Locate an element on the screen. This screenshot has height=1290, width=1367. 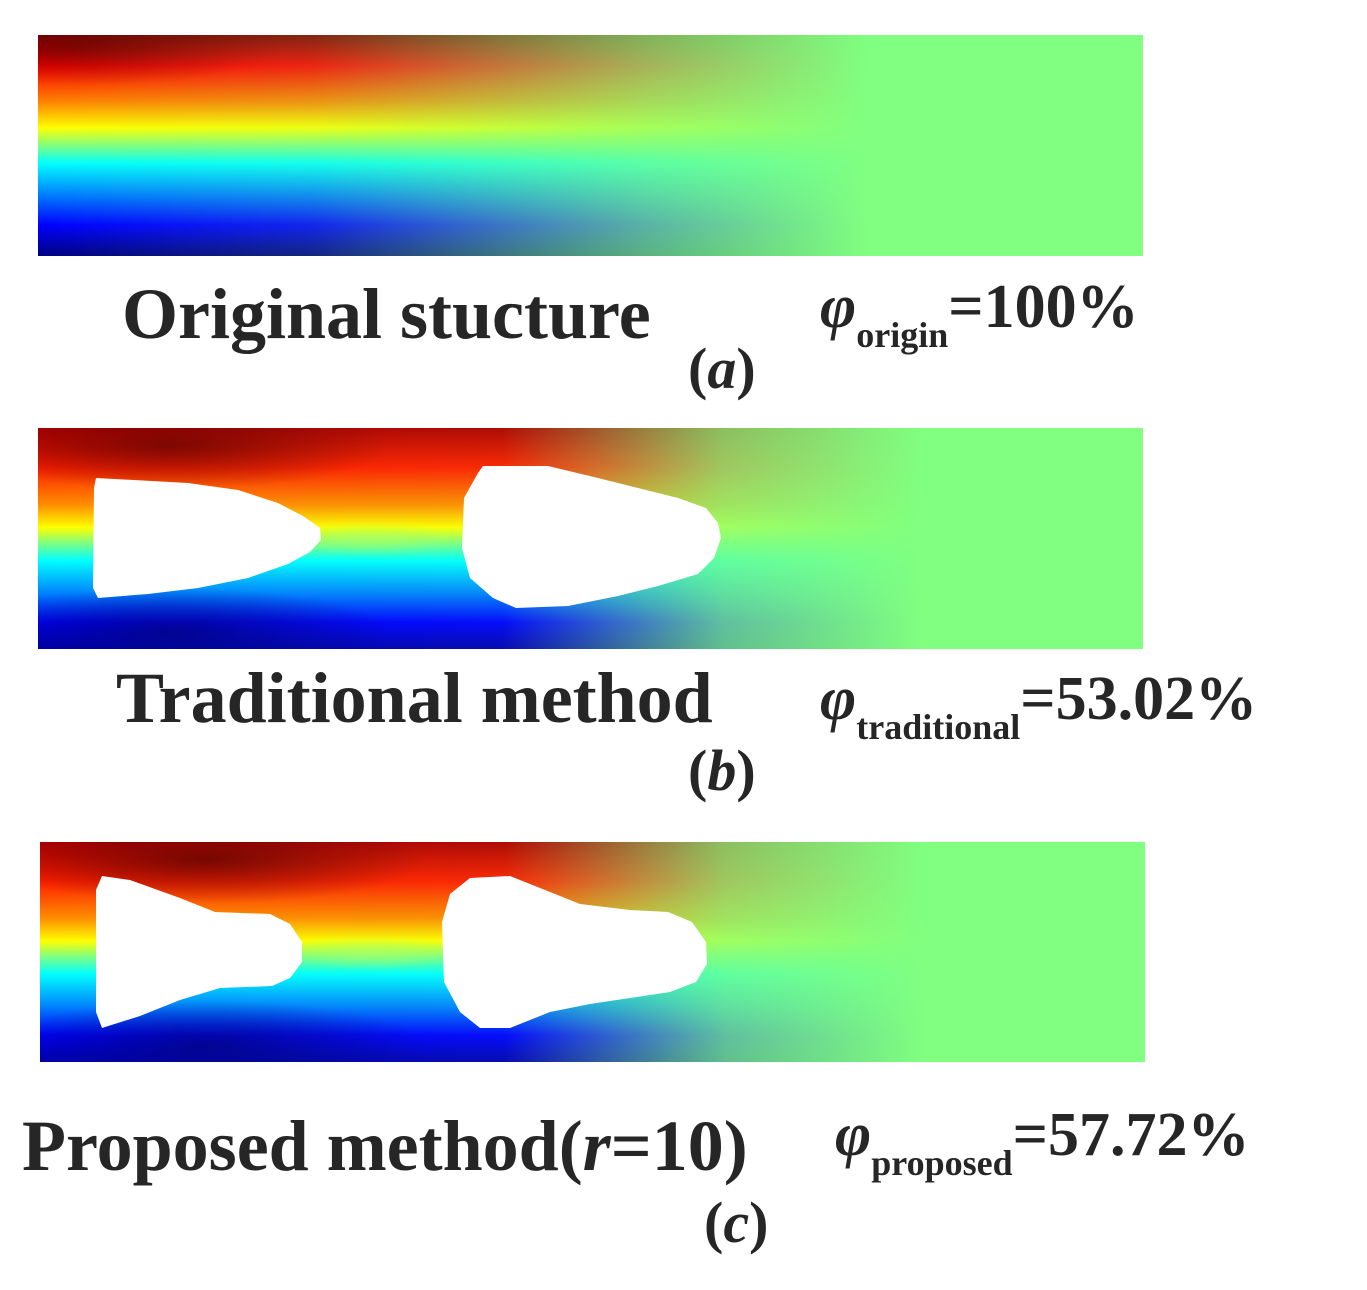
phi-subscript: traditional is located at coordinates (938, 727).